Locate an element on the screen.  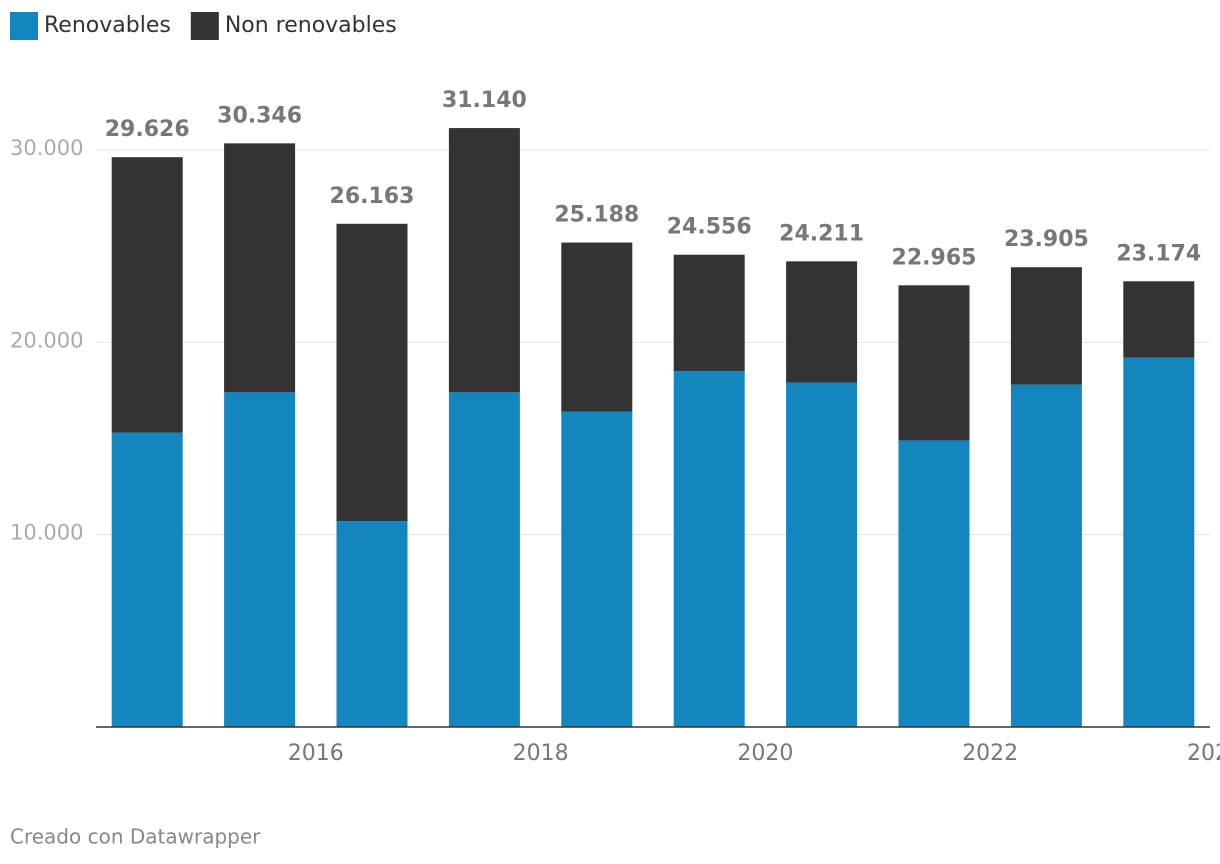
x-tick-label: 2016 is located at coordinates (316, 753).